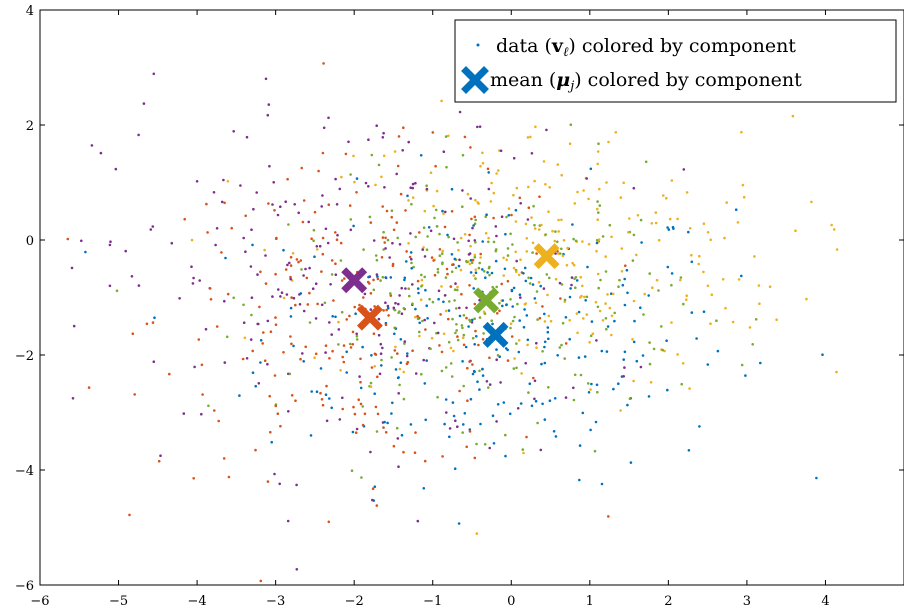 This screenshot has width=904, height=612. I want to click on mean-marker, so click(495, 334).